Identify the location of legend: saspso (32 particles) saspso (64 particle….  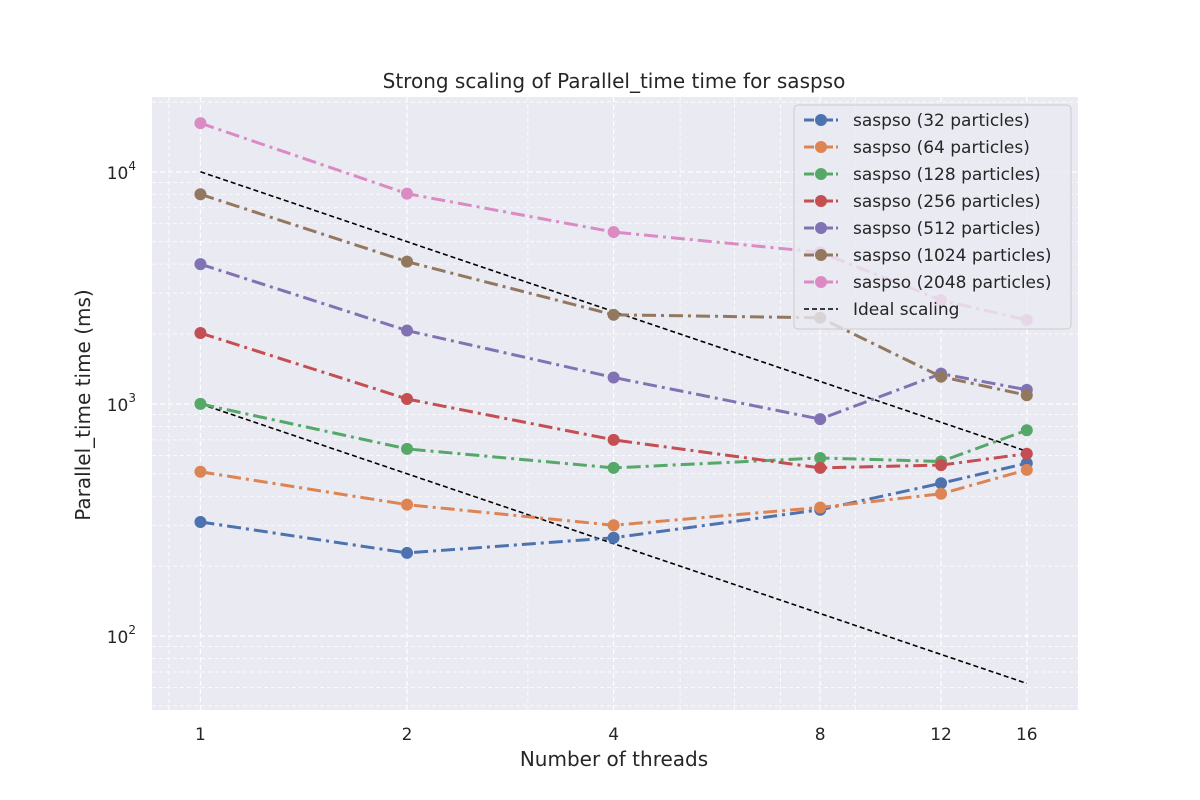
(932, 217).